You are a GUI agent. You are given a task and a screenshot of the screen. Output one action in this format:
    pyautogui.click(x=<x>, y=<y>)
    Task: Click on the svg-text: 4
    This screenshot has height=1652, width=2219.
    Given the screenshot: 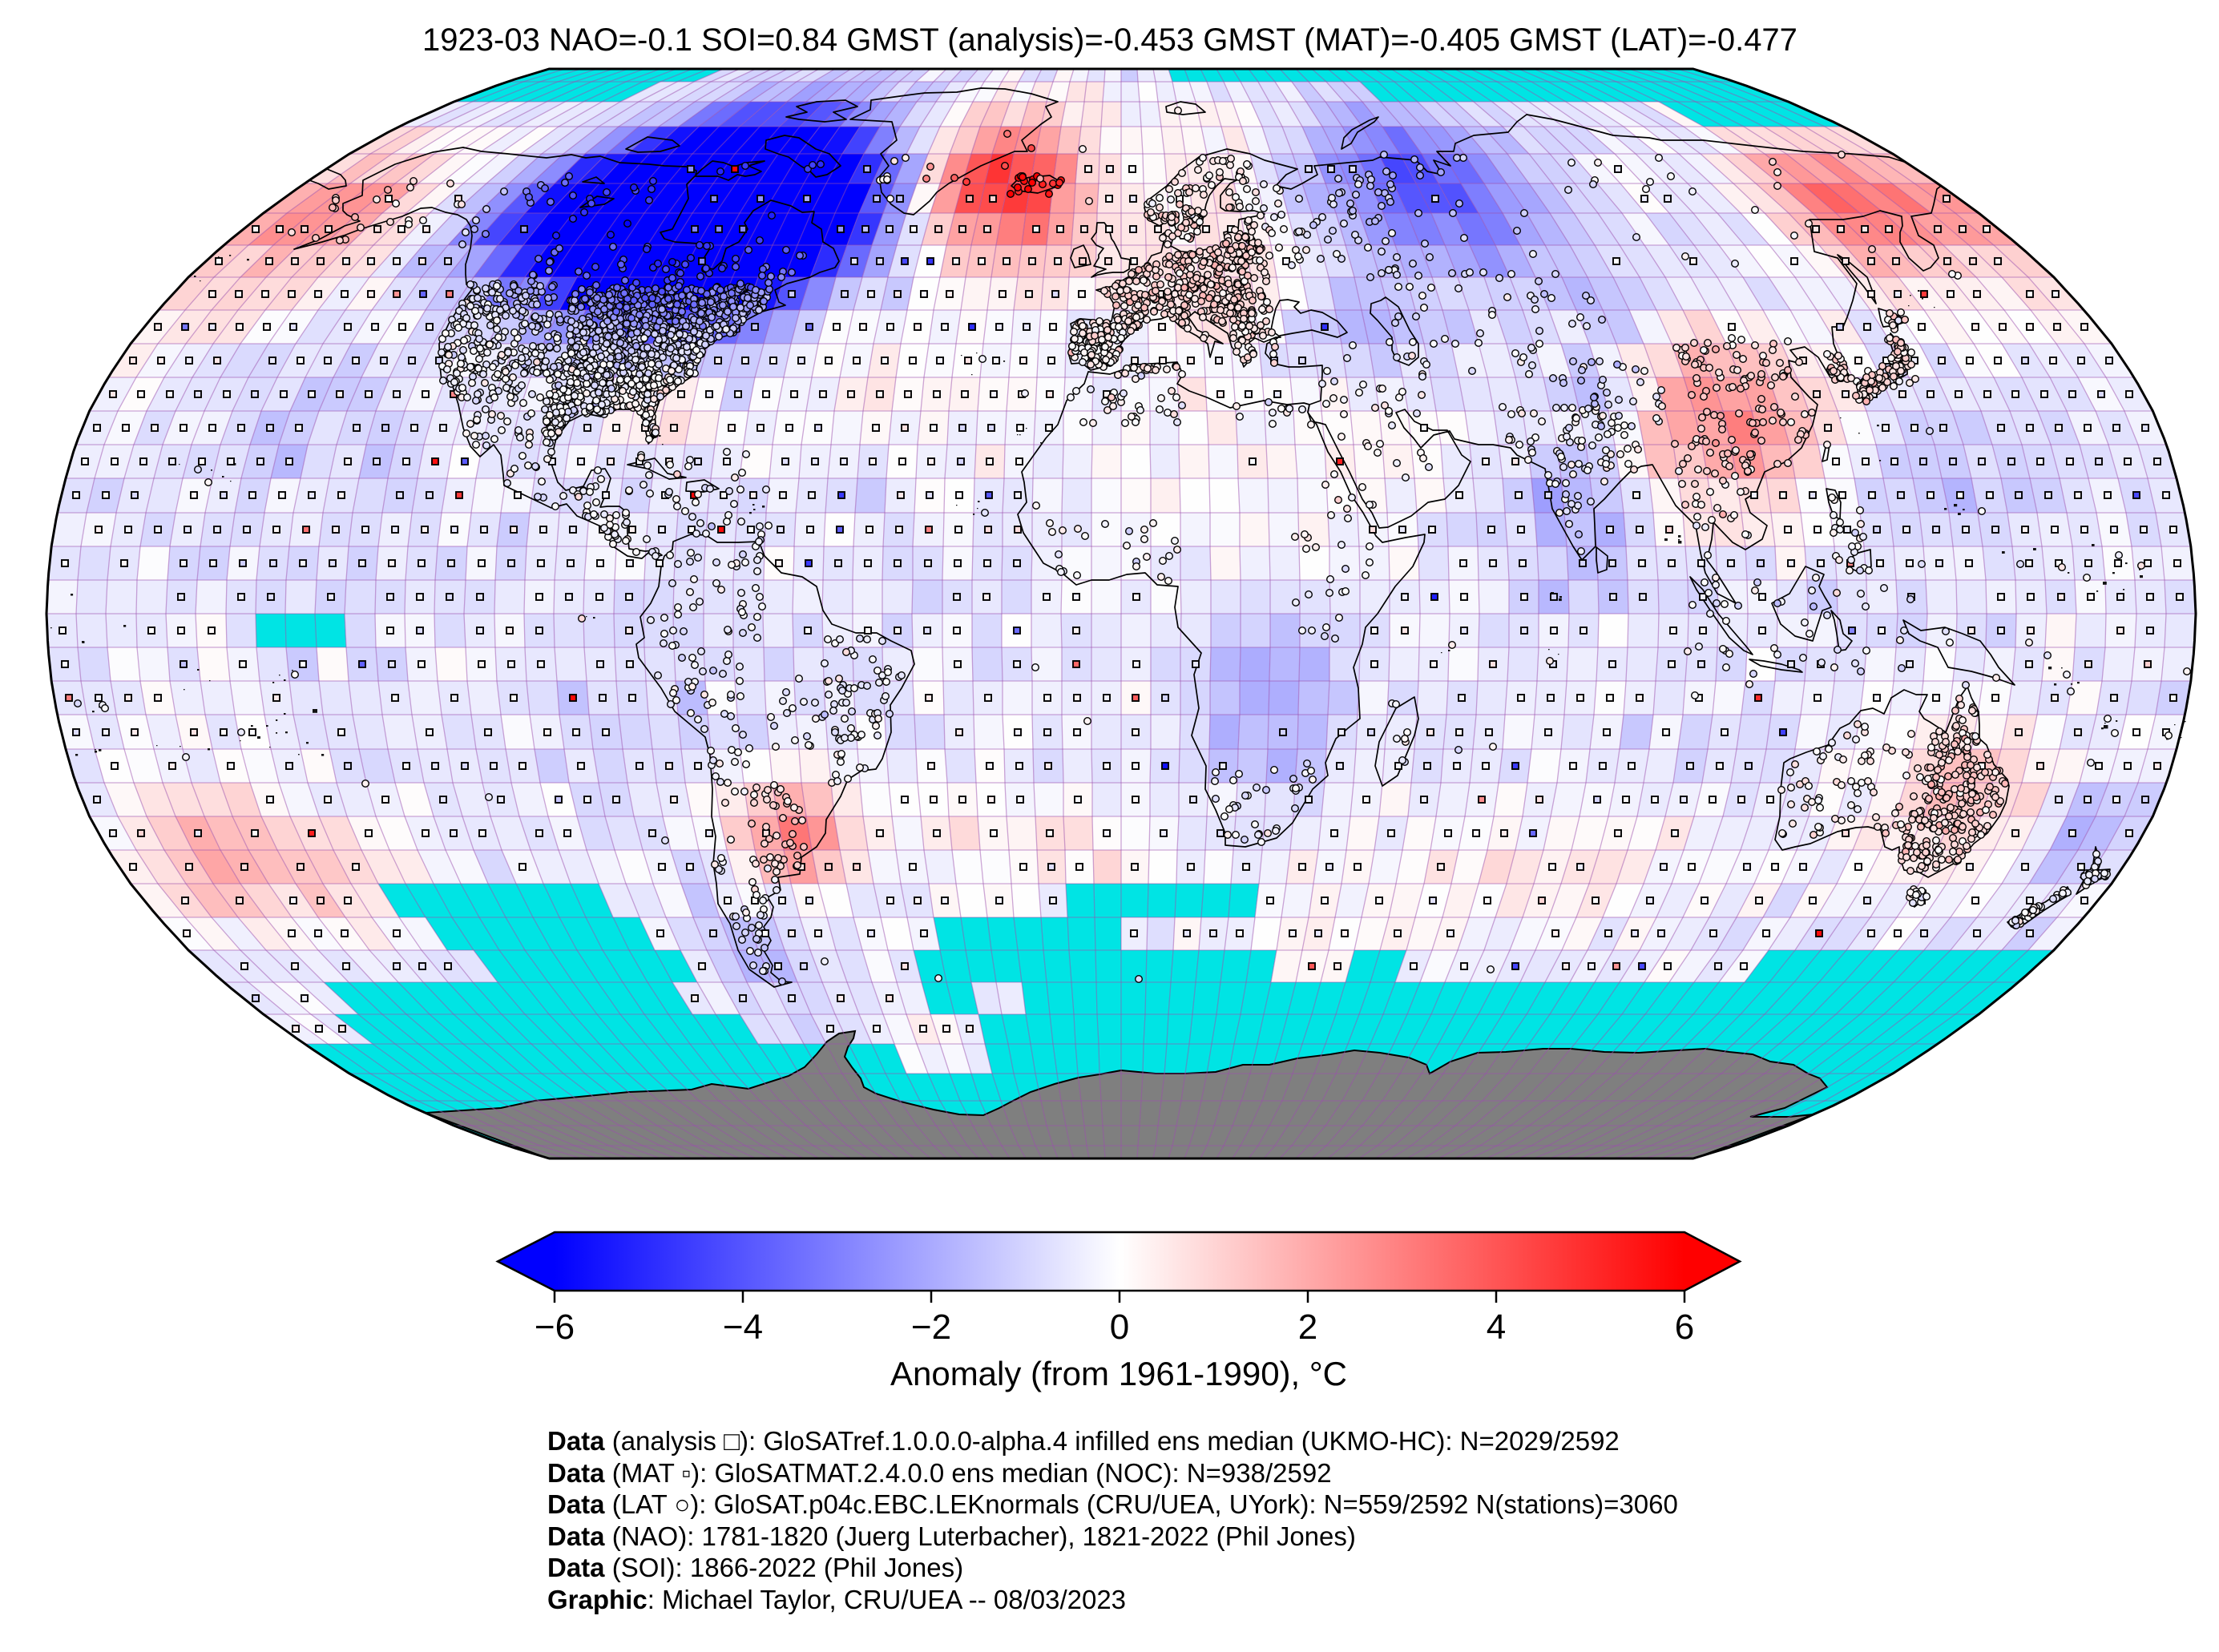 What is the action you would take?
    pyautogui.click(x=1497, y=1327)
    